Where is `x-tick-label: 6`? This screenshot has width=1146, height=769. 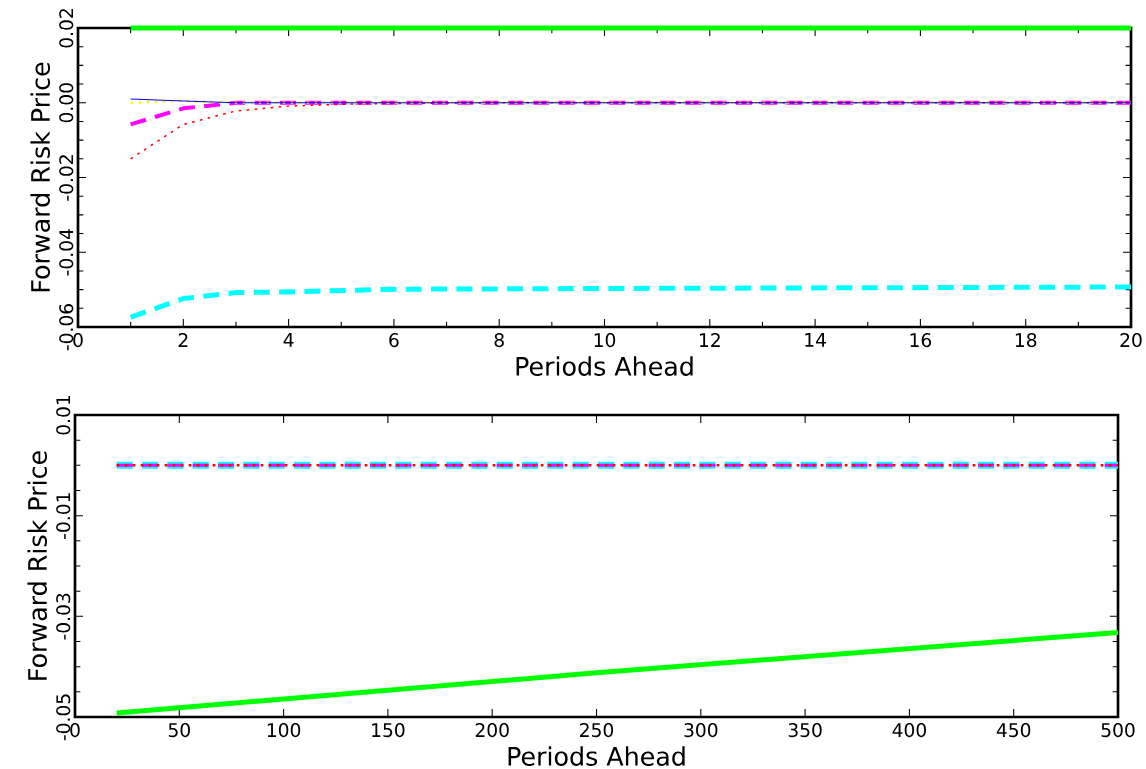
x-tick-label: 6 is located at coordinates (394, 340).